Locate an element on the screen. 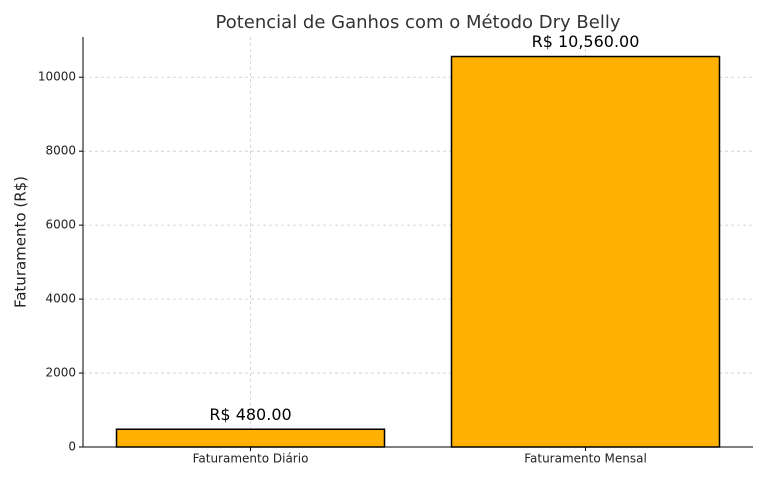 This screenshot has height=480, width=768. y-tick-label: 4000 is located at coordinates (60, 299).